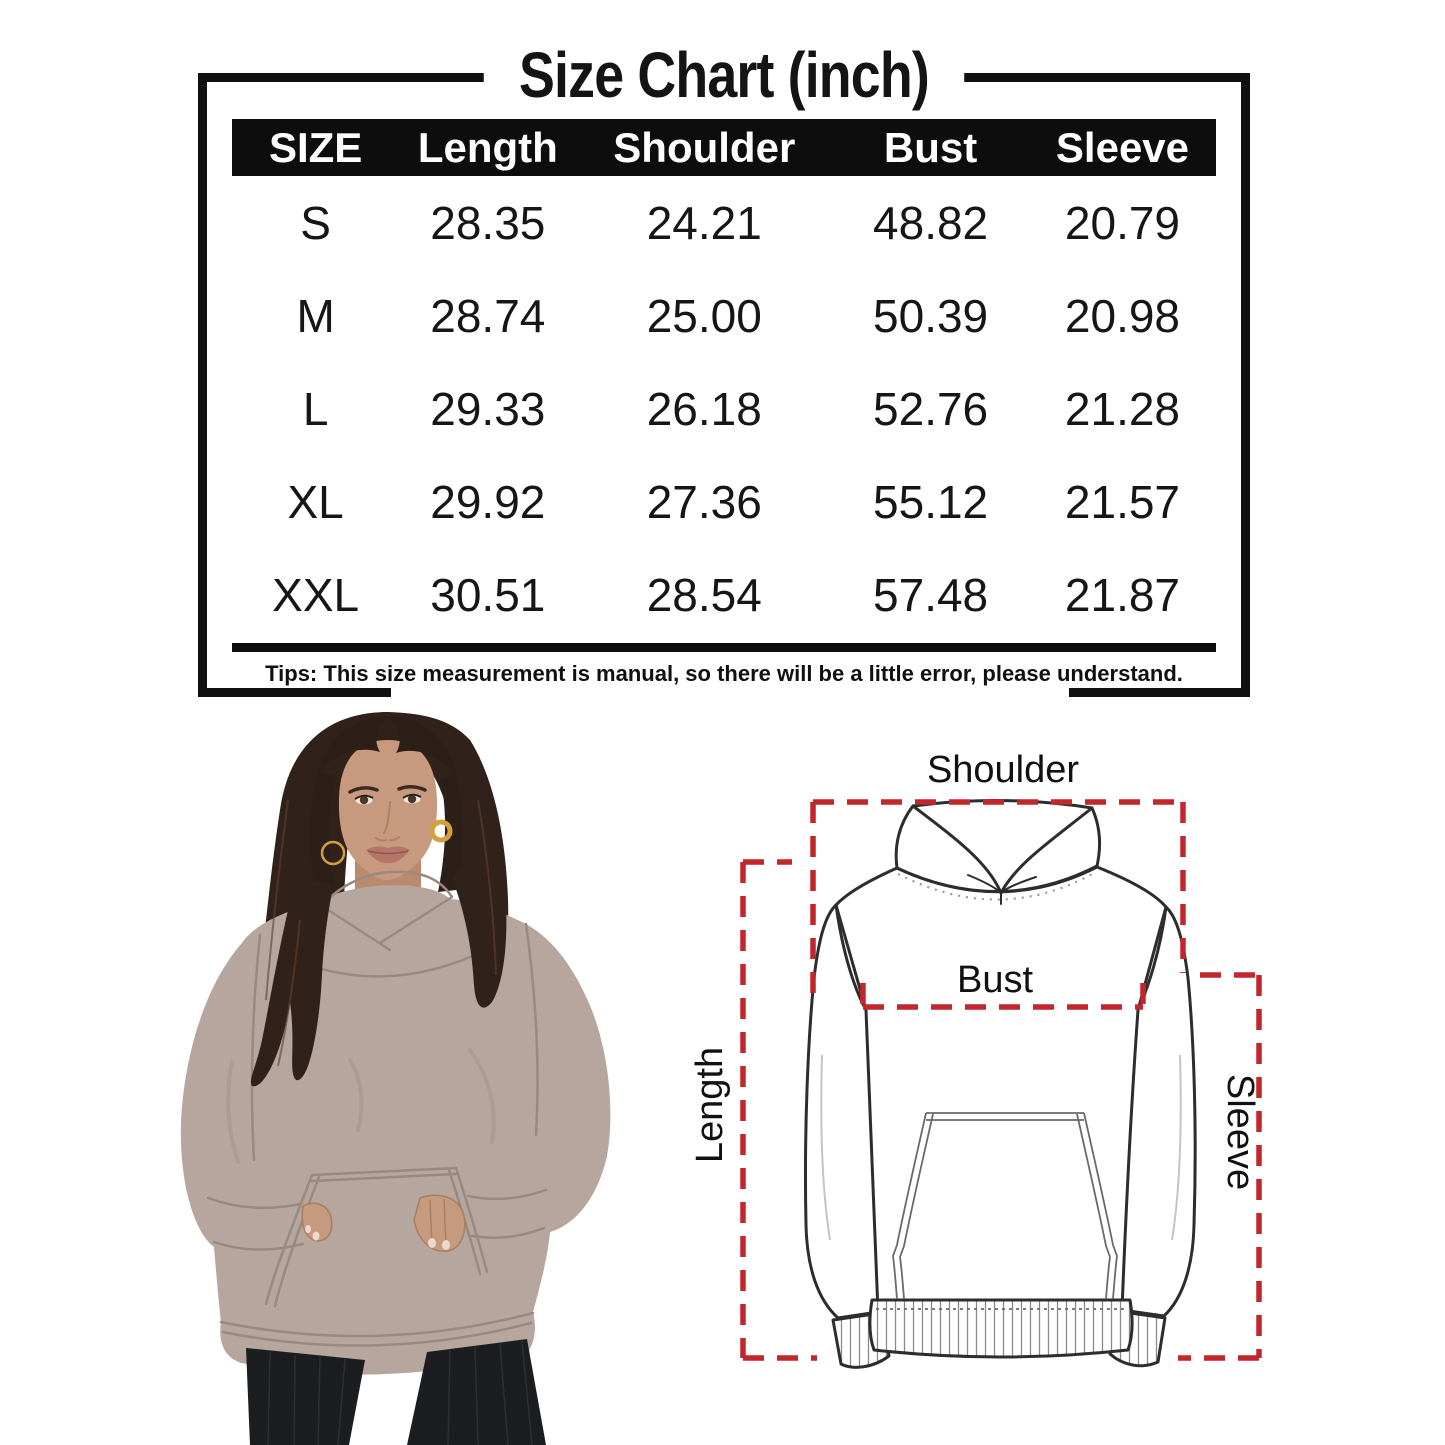  I want to click on size-chart-title: Size Chart (inch), so click(724, 75).